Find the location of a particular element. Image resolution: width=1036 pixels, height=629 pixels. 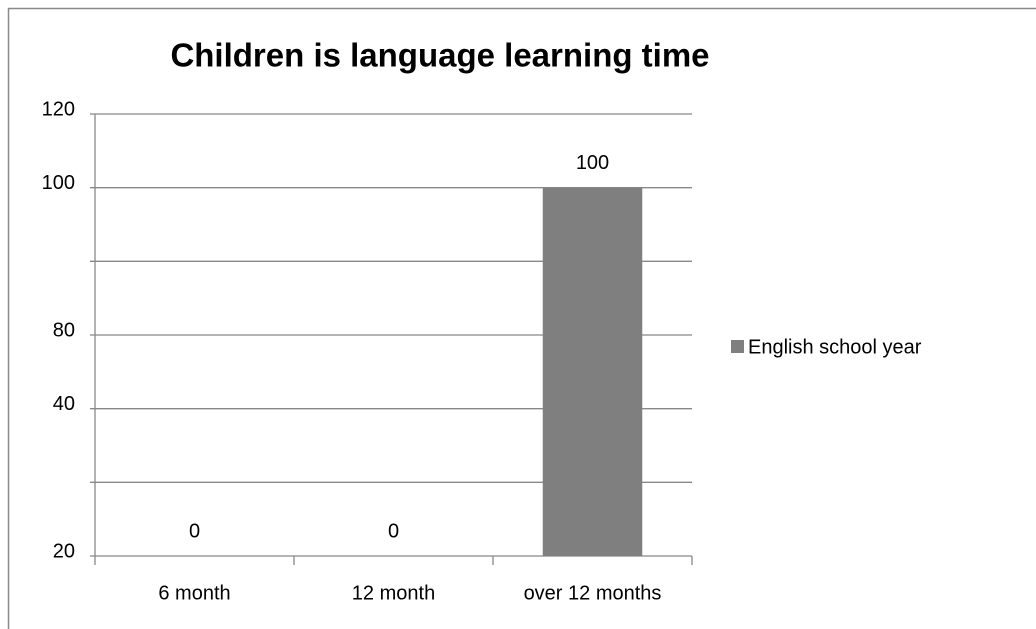

x-tick-label: over 12 months is located at coordinates (593, 593).